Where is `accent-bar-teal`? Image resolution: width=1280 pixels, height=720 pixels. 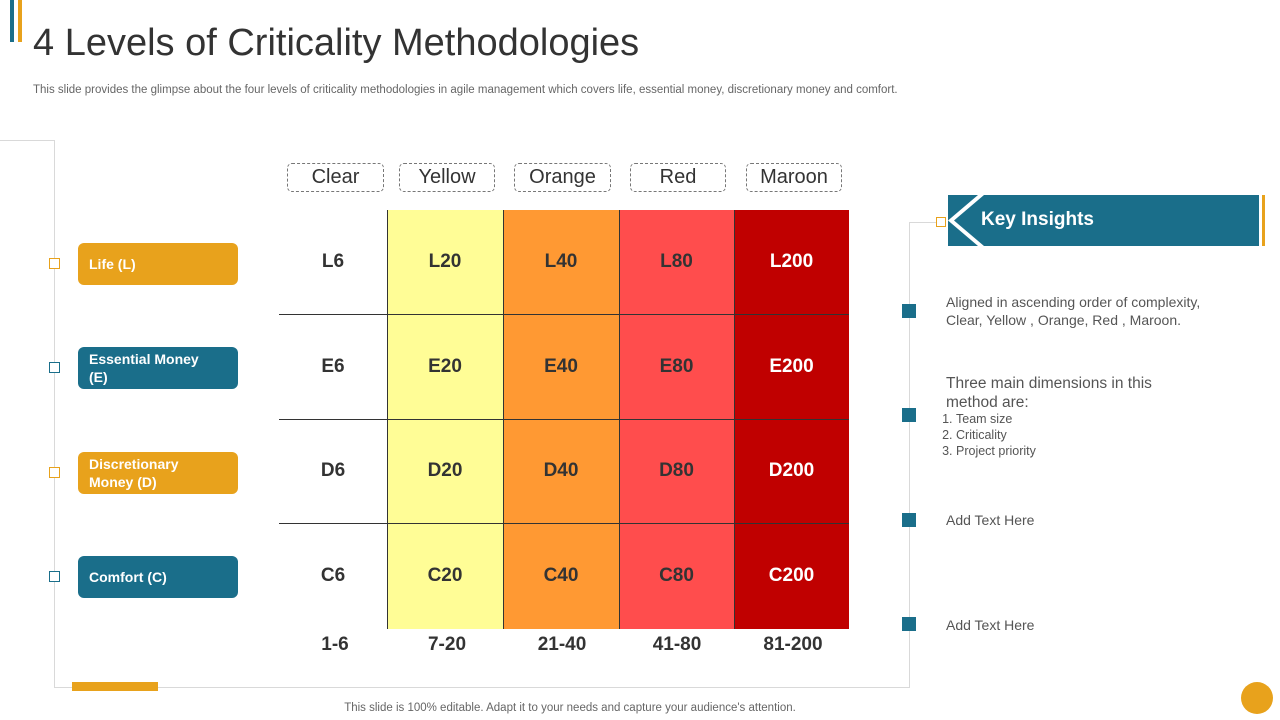
accent-bar-teal is located at coordinates (12, 21).